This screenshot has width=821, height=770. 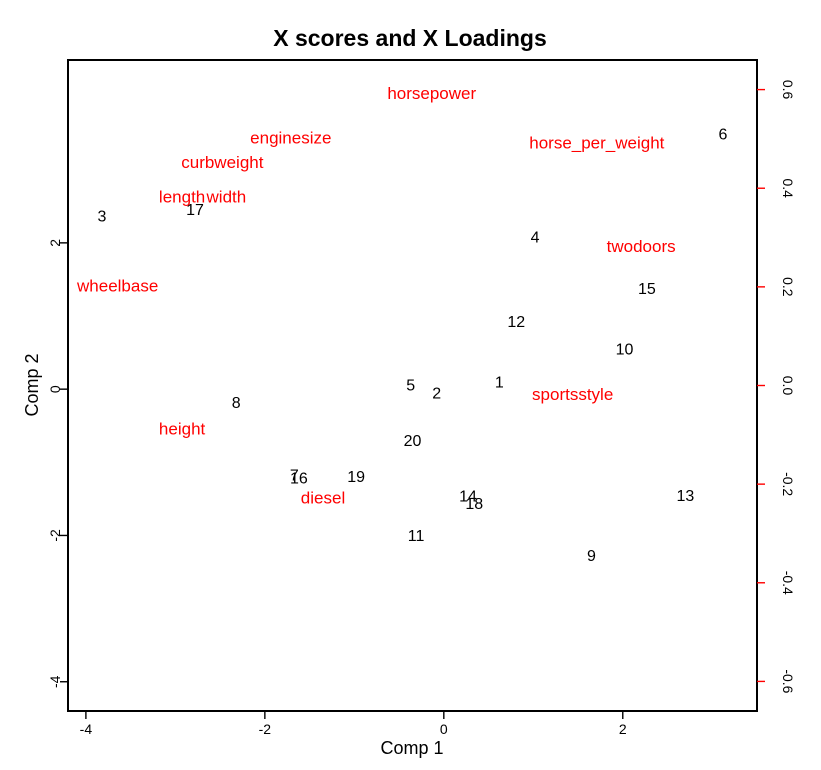 What do you see at coordinates (55, 389) in the screenshot?
I see `y-tick-label: 0` at bounding box center [55, 389].